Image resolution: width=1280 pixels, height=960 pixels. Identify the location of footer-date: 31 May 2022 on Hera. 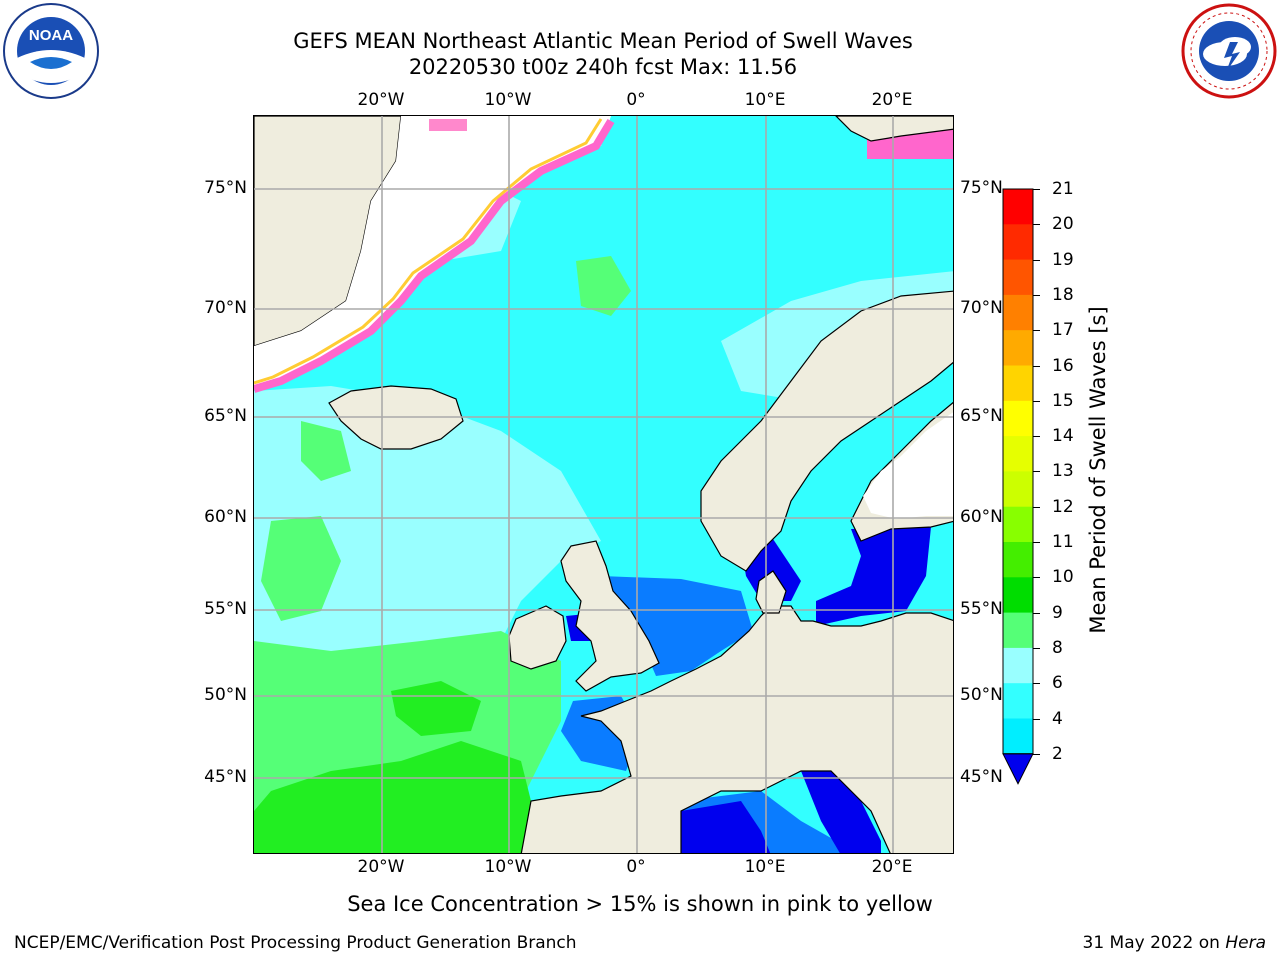
(1175, 943).